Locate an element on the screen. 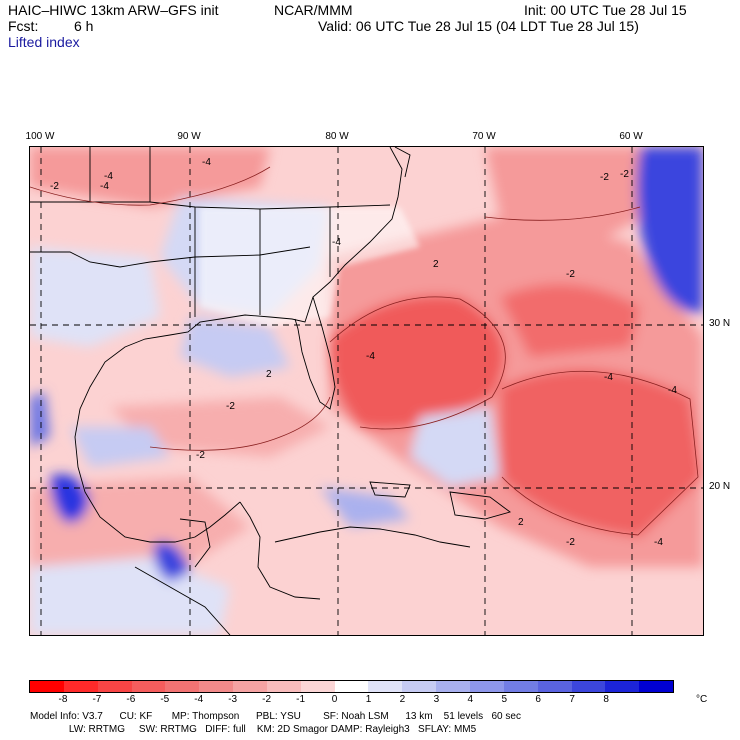  colorbar-tick-label: 1 is located at coordinates (368, 699).